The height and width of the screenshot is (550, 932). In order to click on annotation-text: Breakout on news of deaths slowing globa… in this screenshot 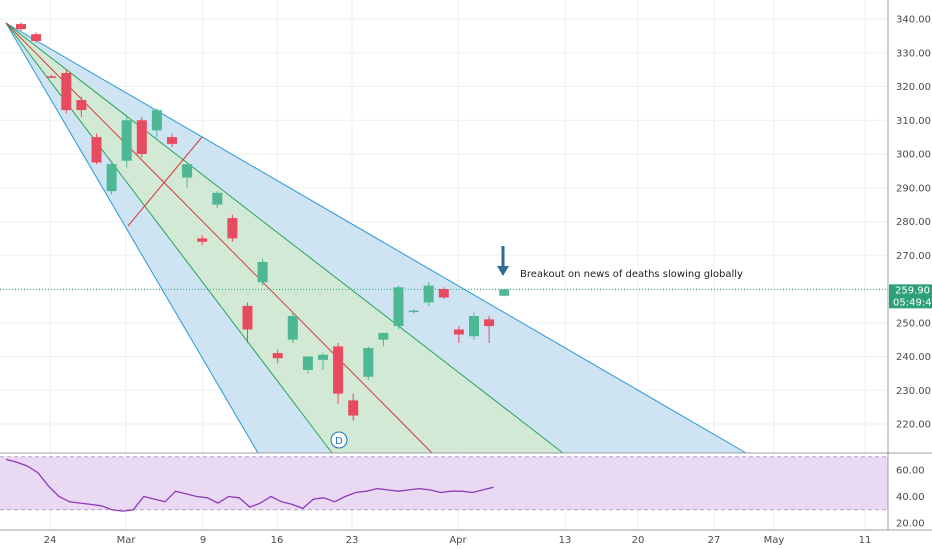, I will do `click(631, 274)`.